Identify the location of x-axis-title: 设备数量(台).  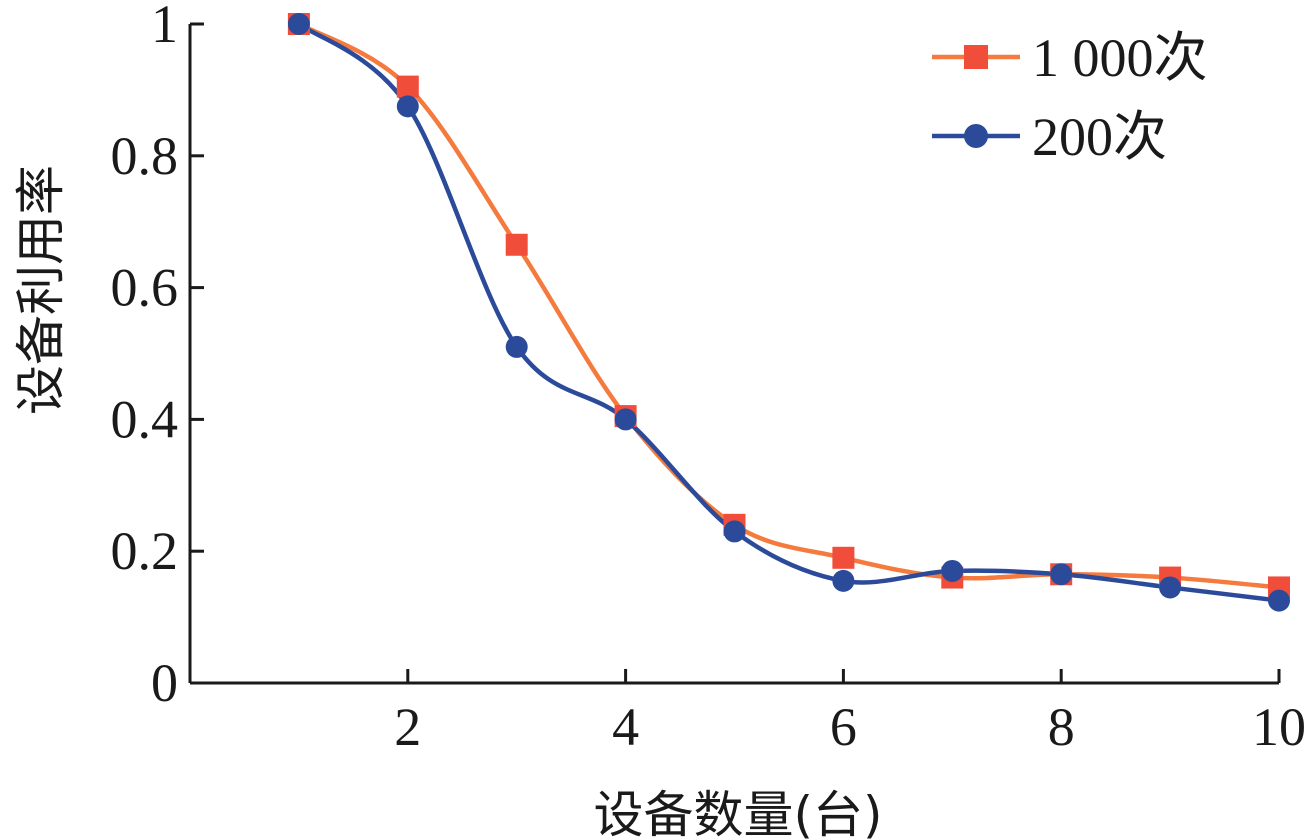
(737, 813).